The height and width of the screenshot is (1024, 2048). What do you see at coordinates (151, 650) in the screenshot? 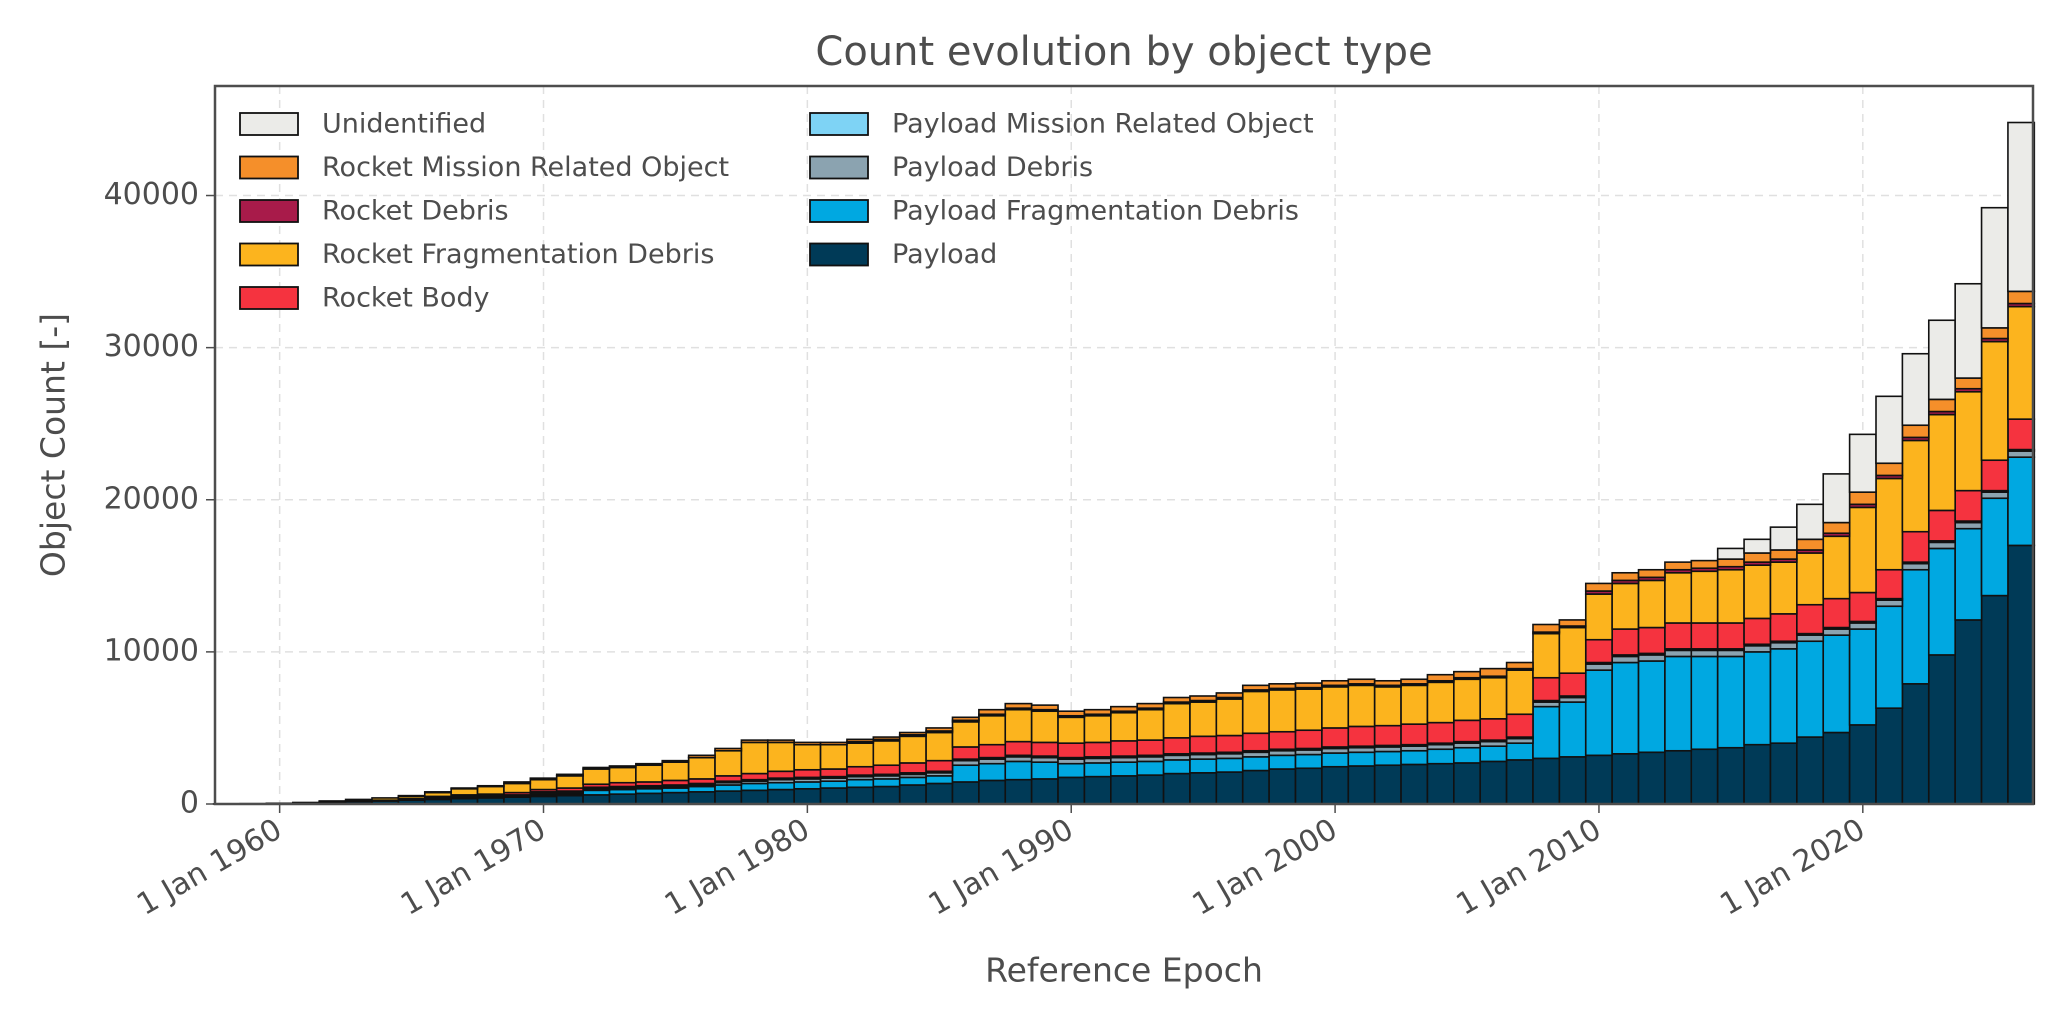
I see `y-tick-label: 10000` at bounding box center [151, 650].